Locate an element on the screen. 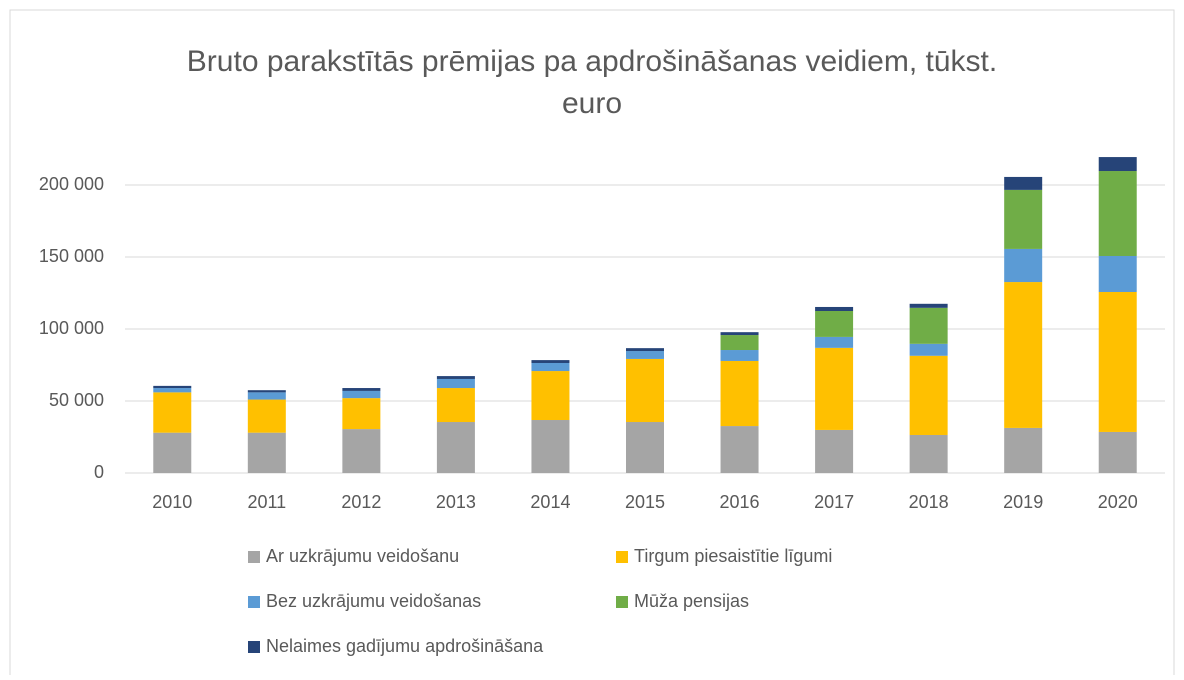 This screenshot has height=680, width=1184. x-tick-label: 2014 is located at coordinates (550, 502).